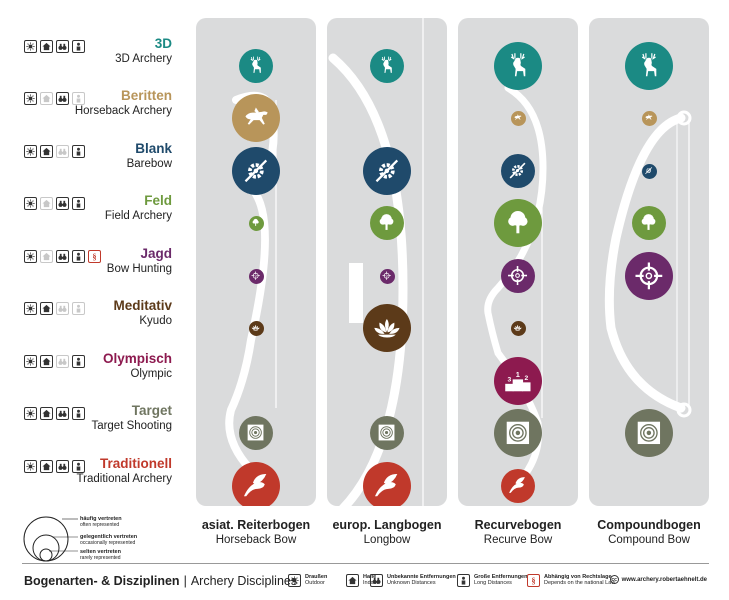 The image size is (729, 600). What do you see at coordinates (90, 320) in the screenshot?
I see `discipline-row-meditativ: Meditativ Kyudo` at bounding box center [90, 320].